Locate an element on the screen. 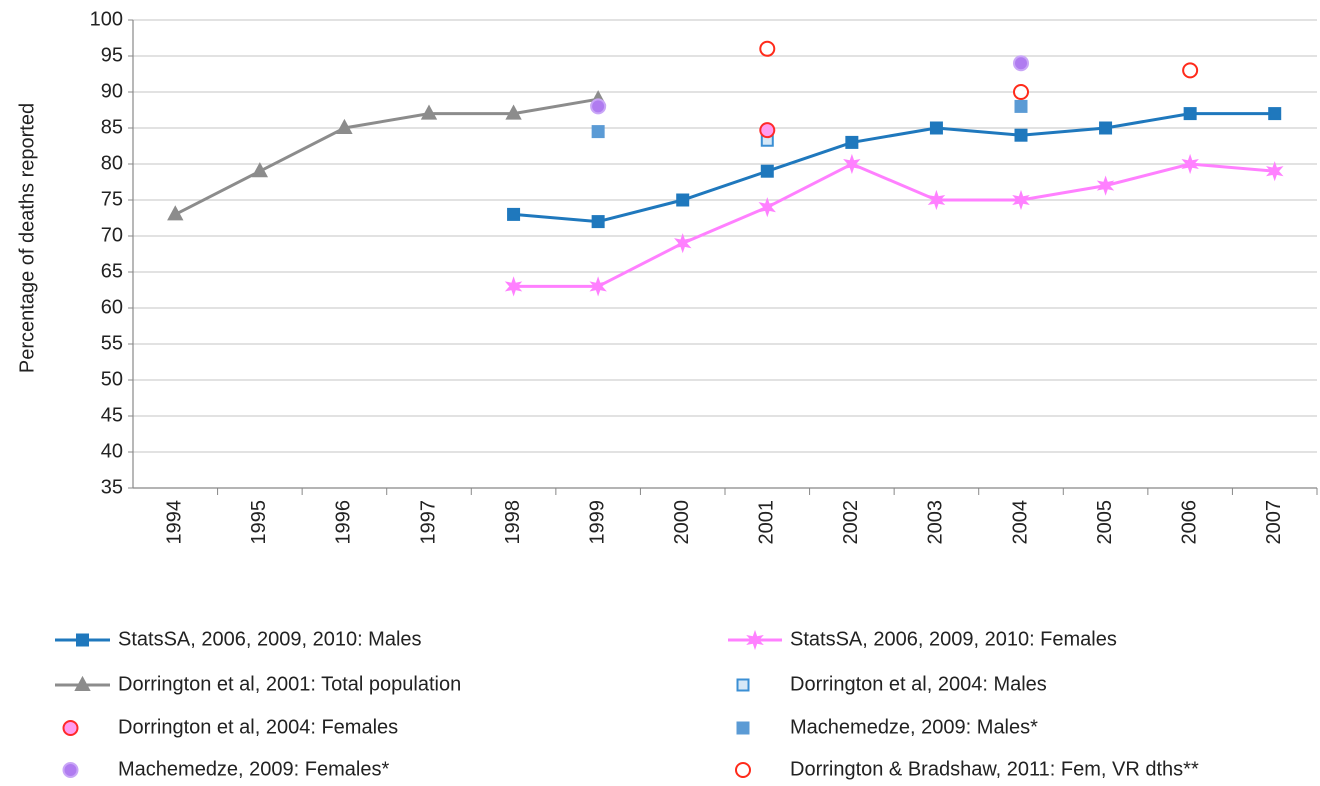 The height and width of the screenshot is (786, 1320). legend-item: Machemedze, 2009: Females* is located at coordinates (225, 769).